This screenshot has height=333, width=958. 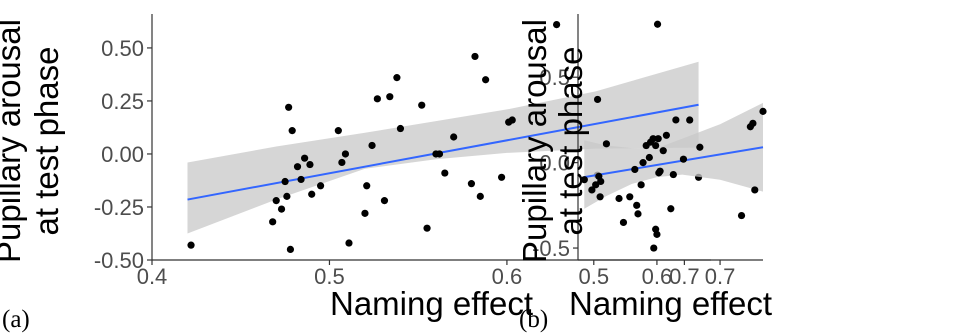 What do you see at coordinates (152, 276) in the screenshot?
I see `x-tick-label: 0.4` at bounding box center [152, 276].